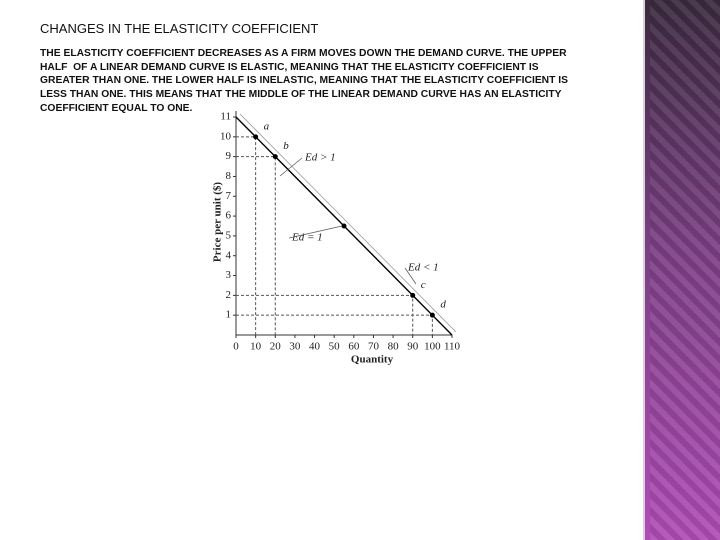 This screenshot has height=540, width=720. I want to click on y-tick-label: 5, so click(229, 235).